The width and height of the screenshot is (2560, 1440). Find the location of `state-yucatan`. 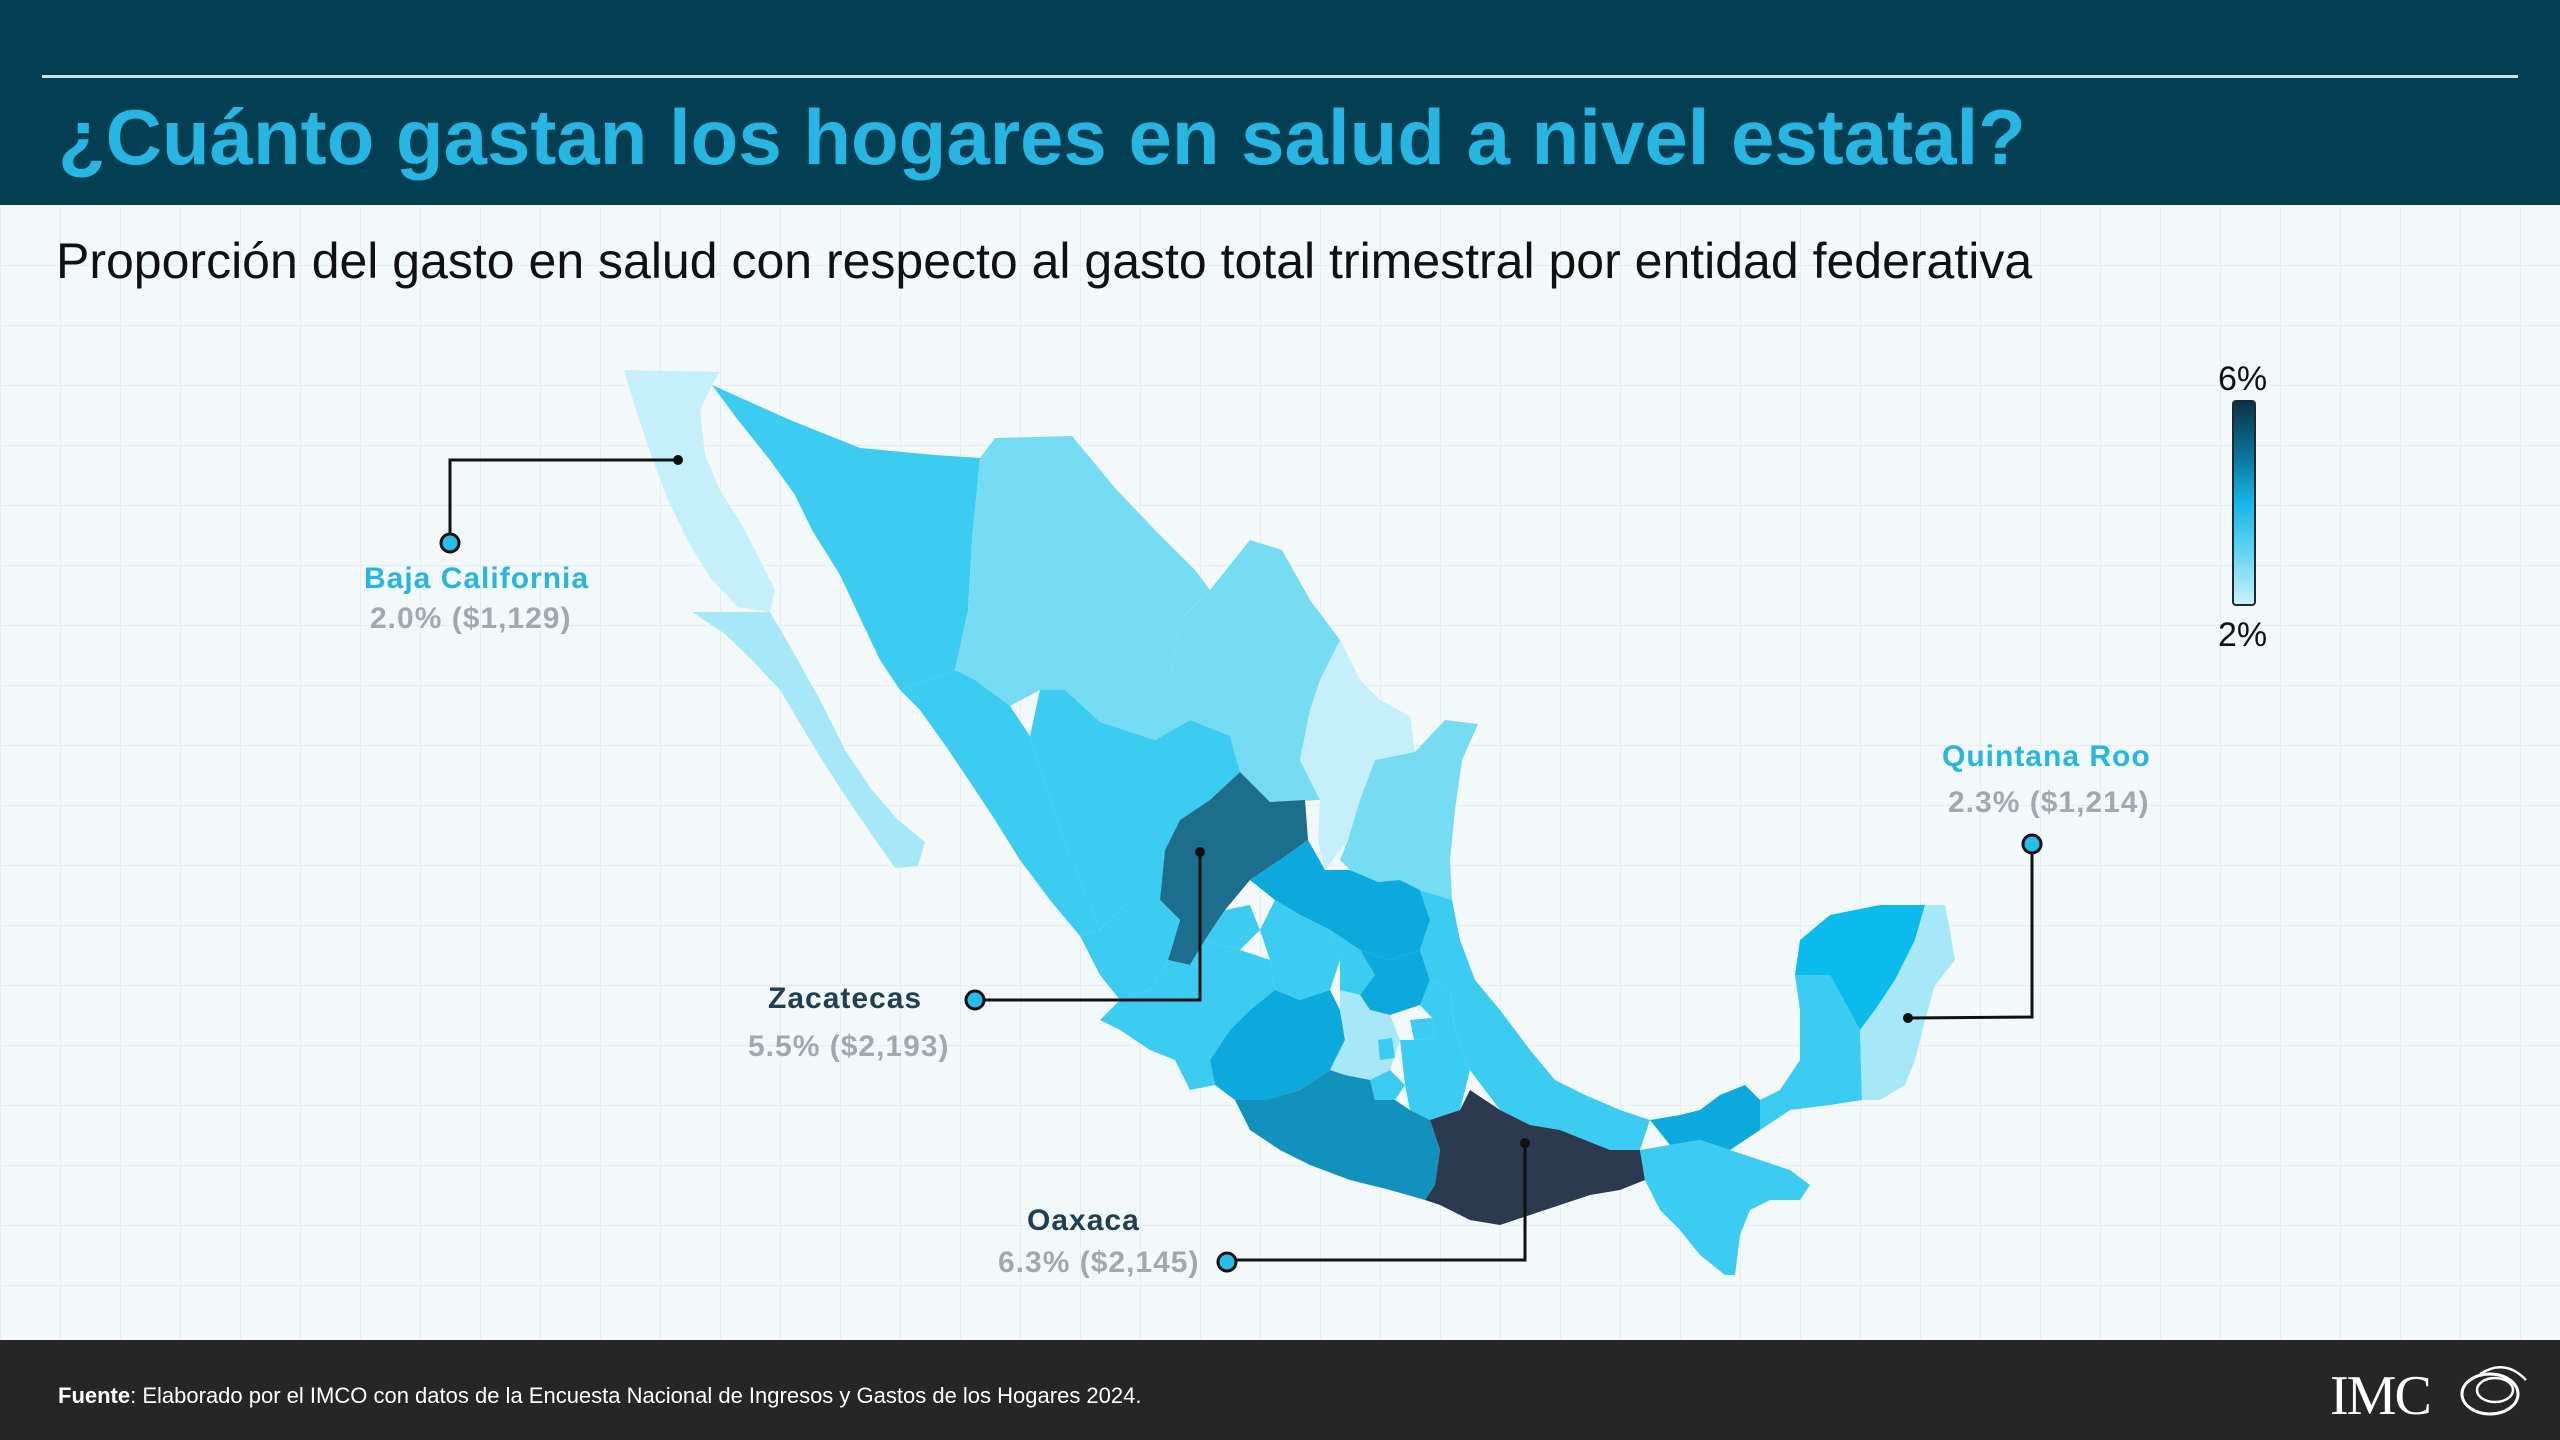

state-yucatan is located at coordinates (1860, 967).